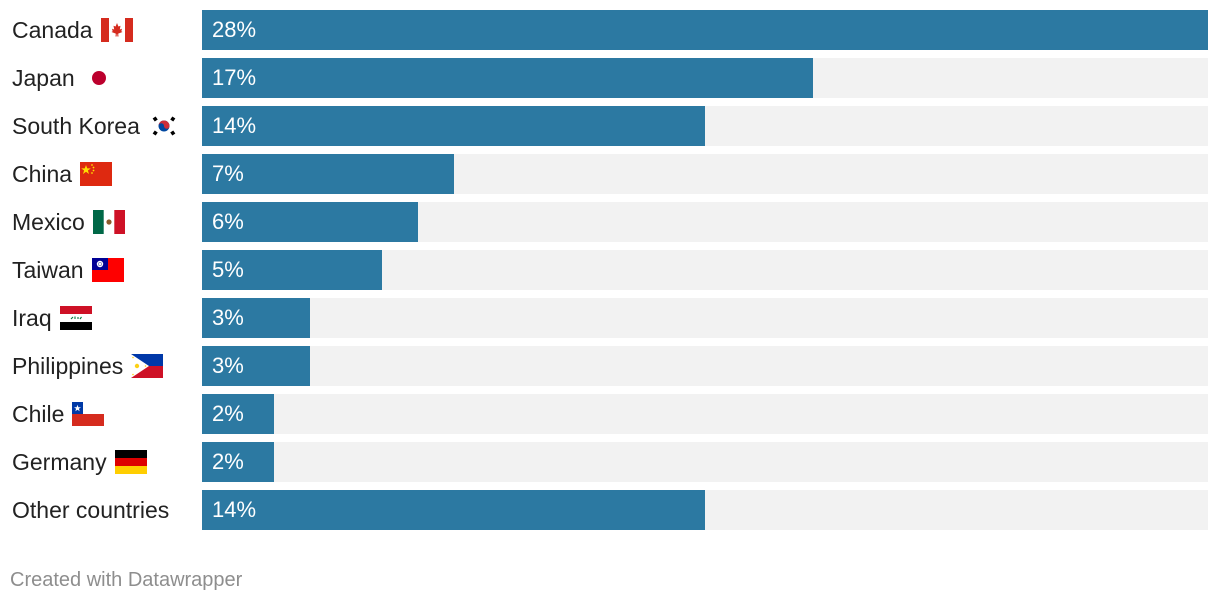 The width and height of the screenshot is (1220, 606). Describe the element at coordinates (52, 29) in the screenshot. I see `category-label-text: Canada` at that location.